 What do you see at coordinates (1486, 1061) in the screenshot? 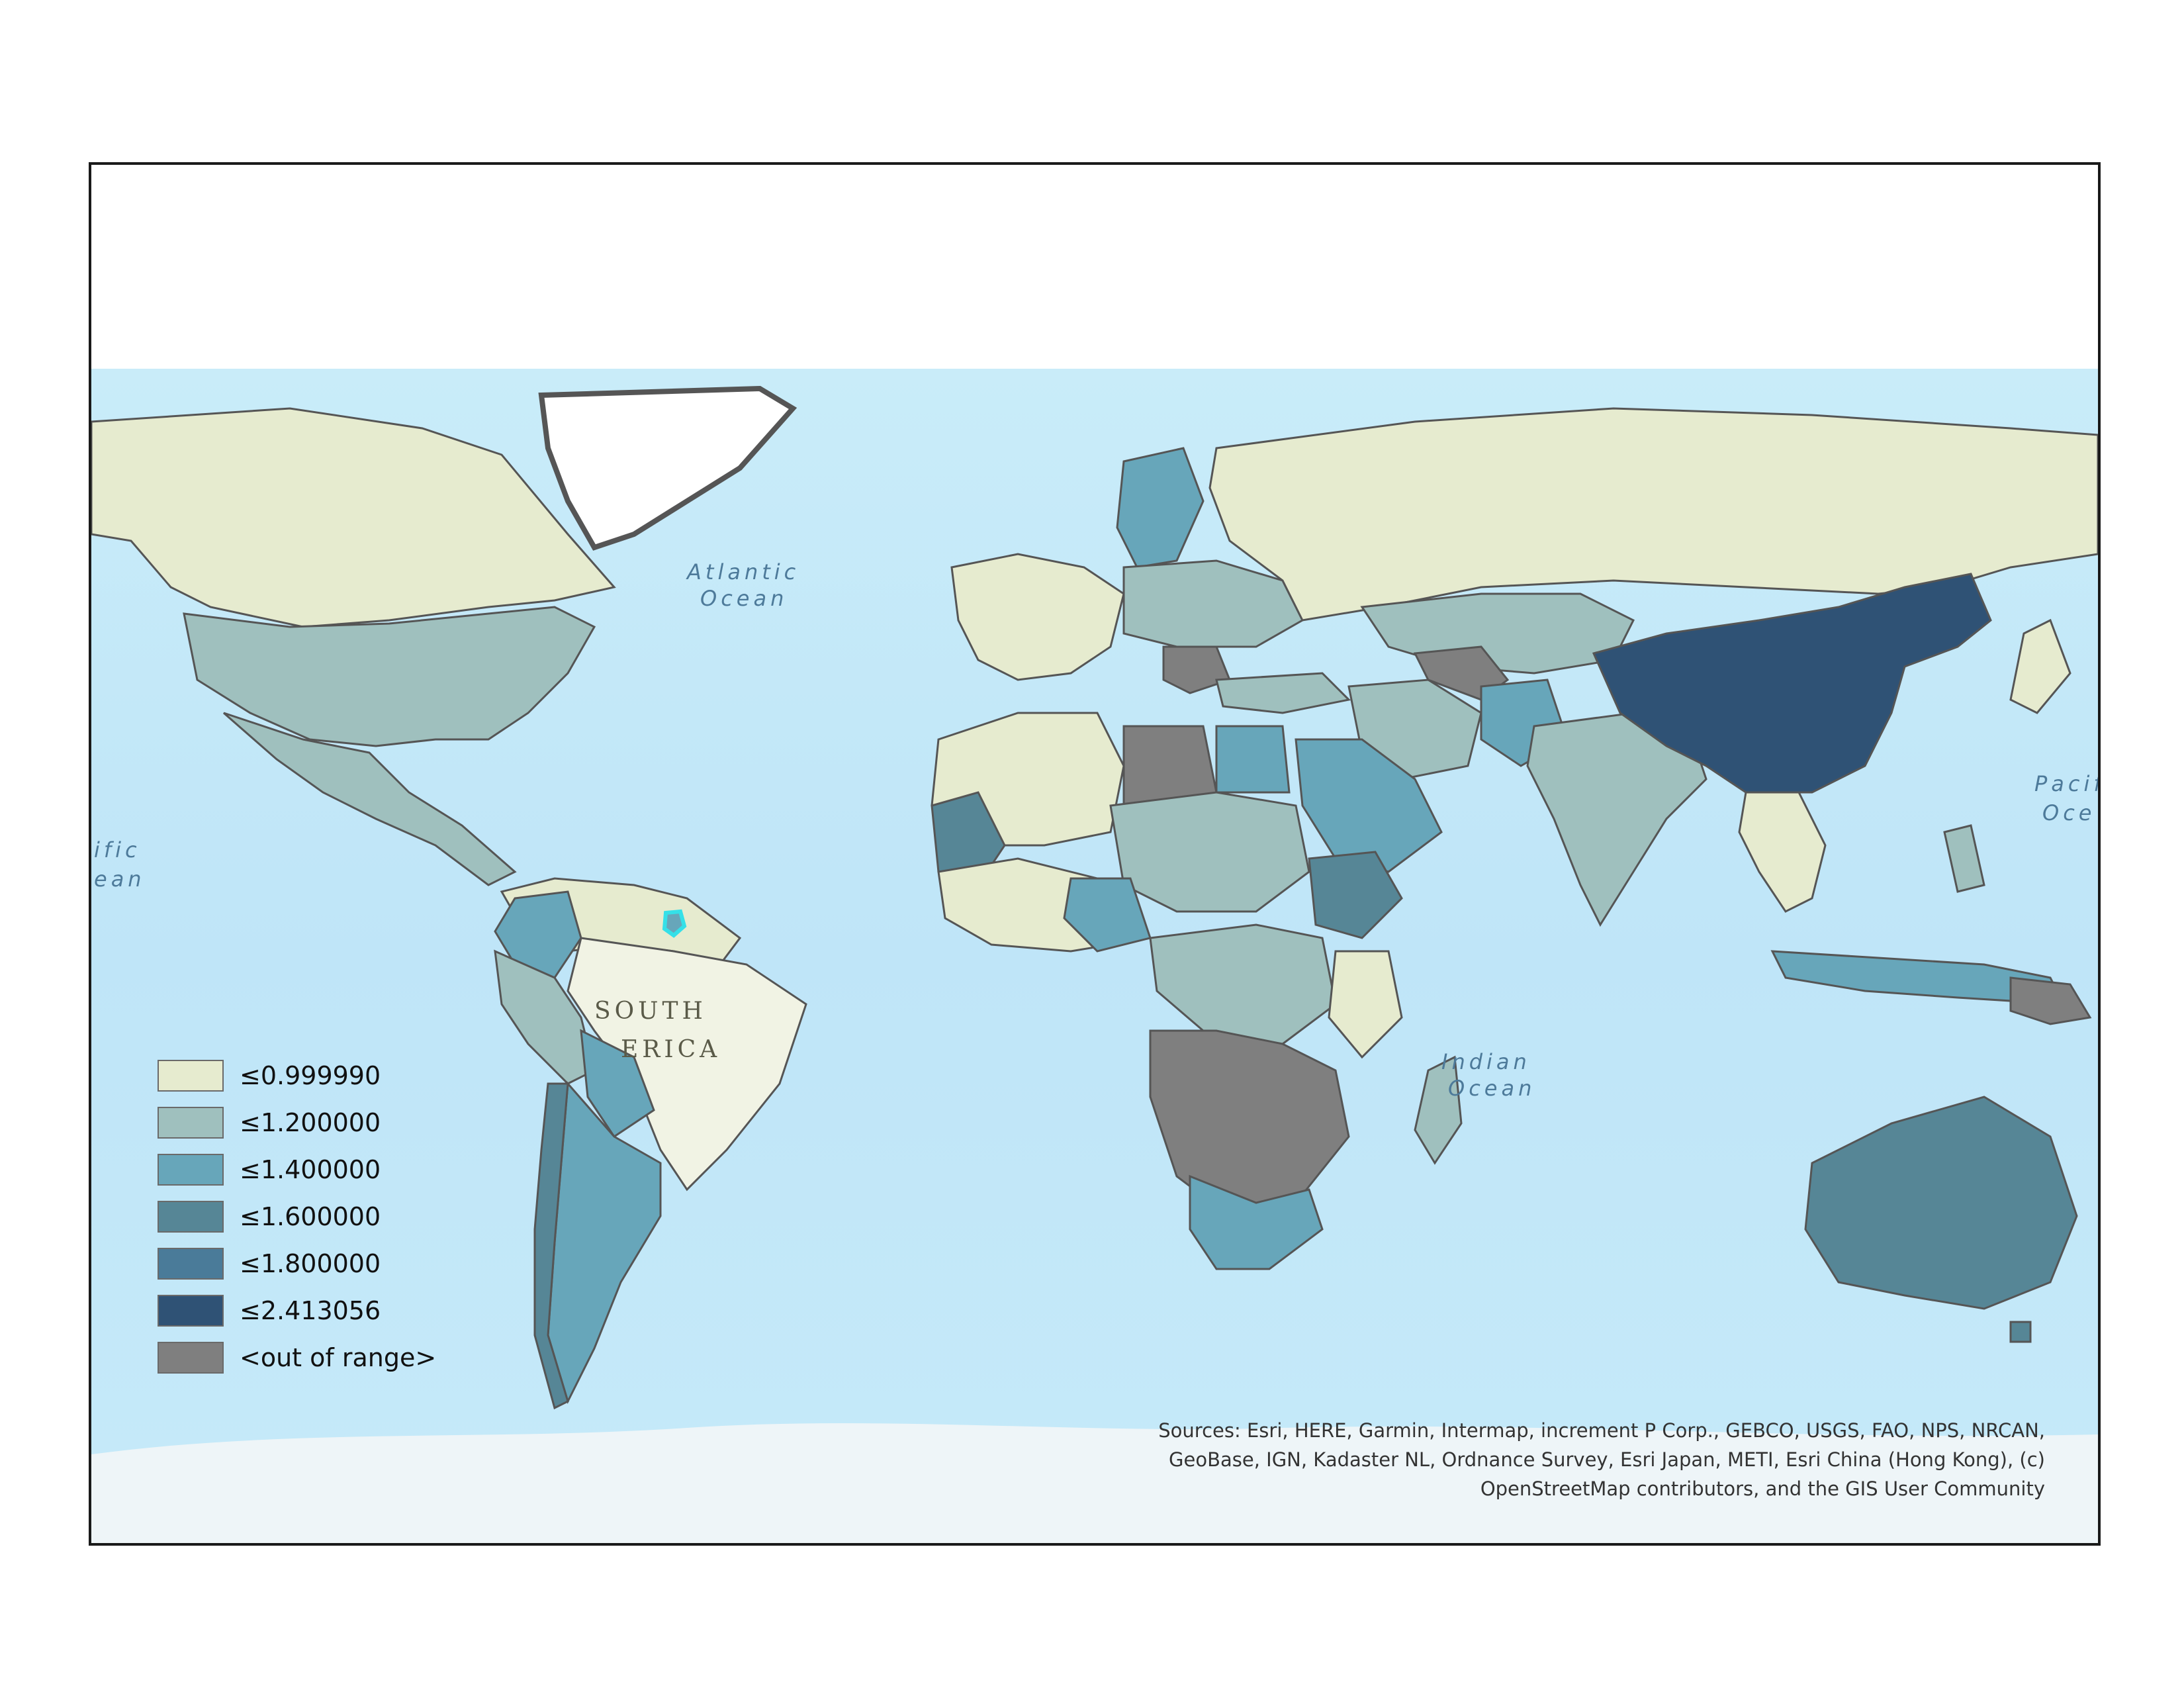
I see `label-indian-1: Indian` at bounding box center [1486, 1061].